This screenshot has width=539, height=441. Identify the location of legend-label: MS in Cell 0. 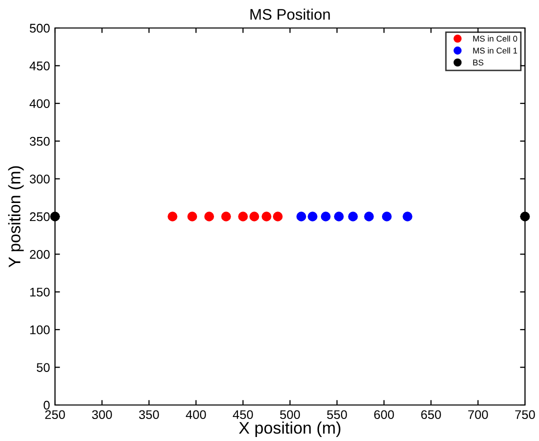
(495, 39).